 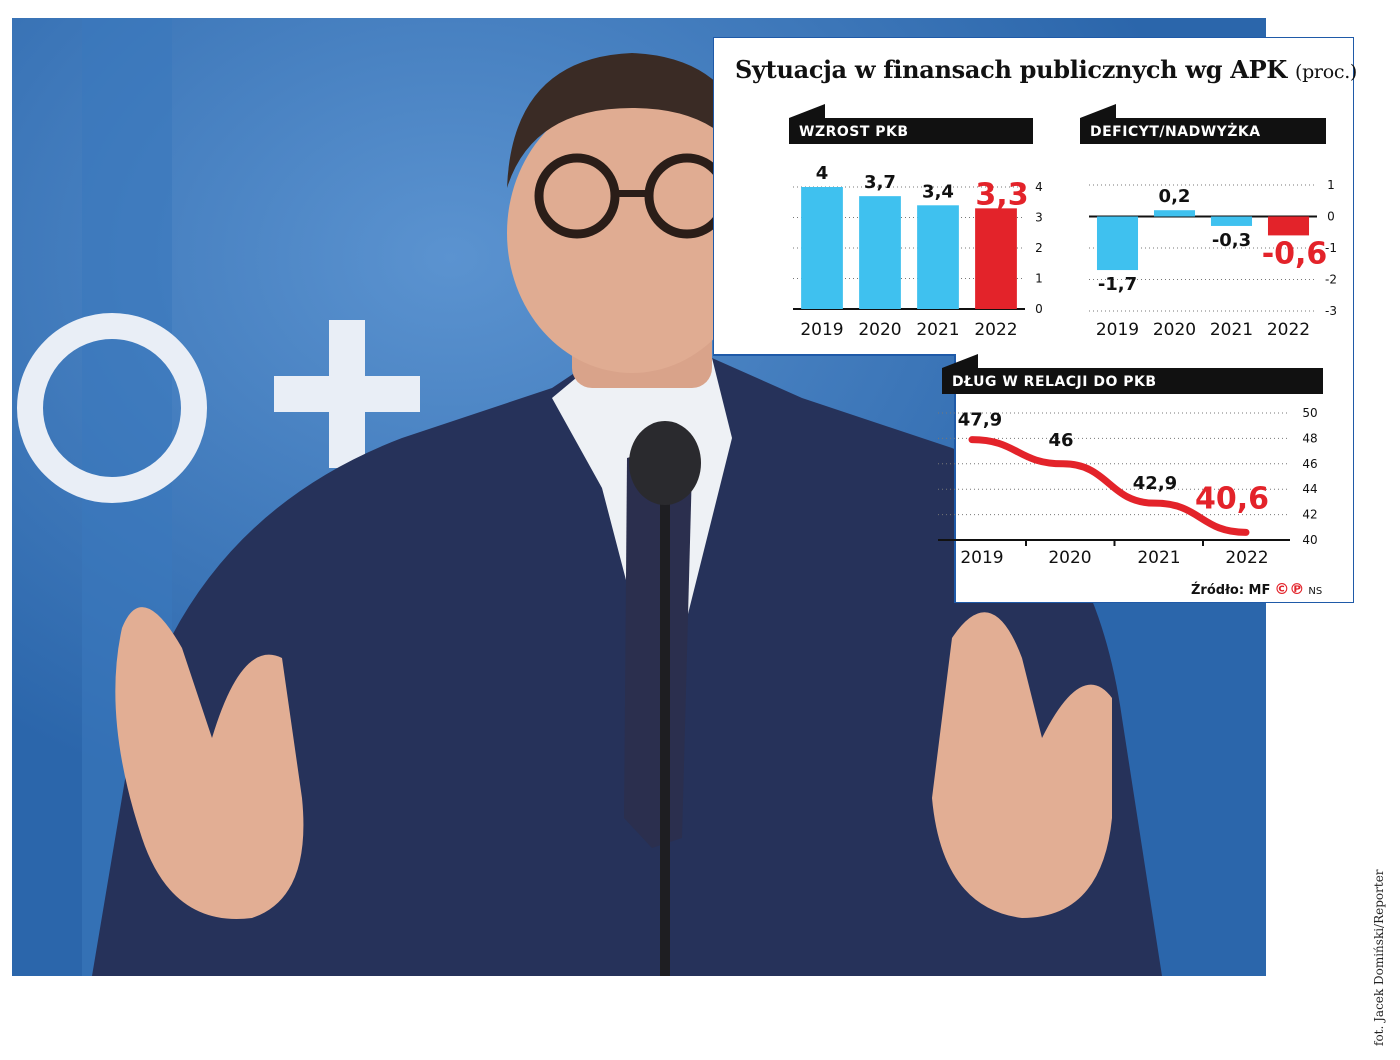 What do you see at coordinates (1117, 330) in the screenshot?
I see `deficit-x-label: 2019` at bounding box center [1117, 330].